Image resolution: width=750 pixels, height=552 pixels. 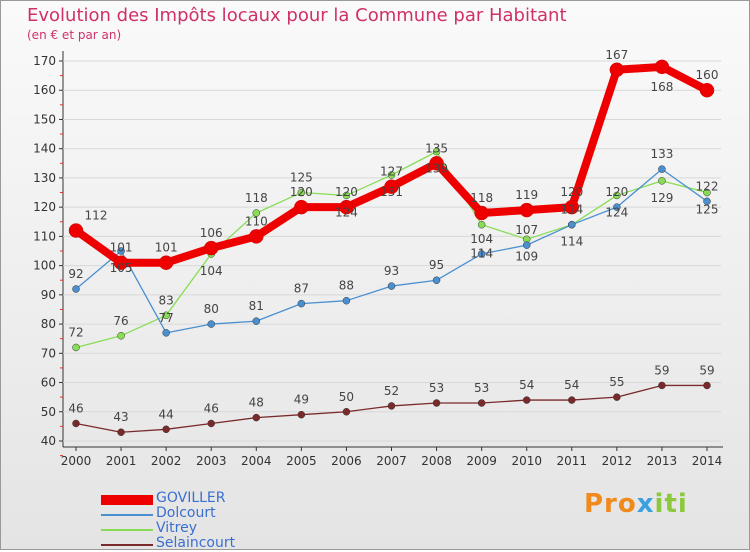 I want to click on chart-subtitle: (en € et par an), so click(x=74, y=35).